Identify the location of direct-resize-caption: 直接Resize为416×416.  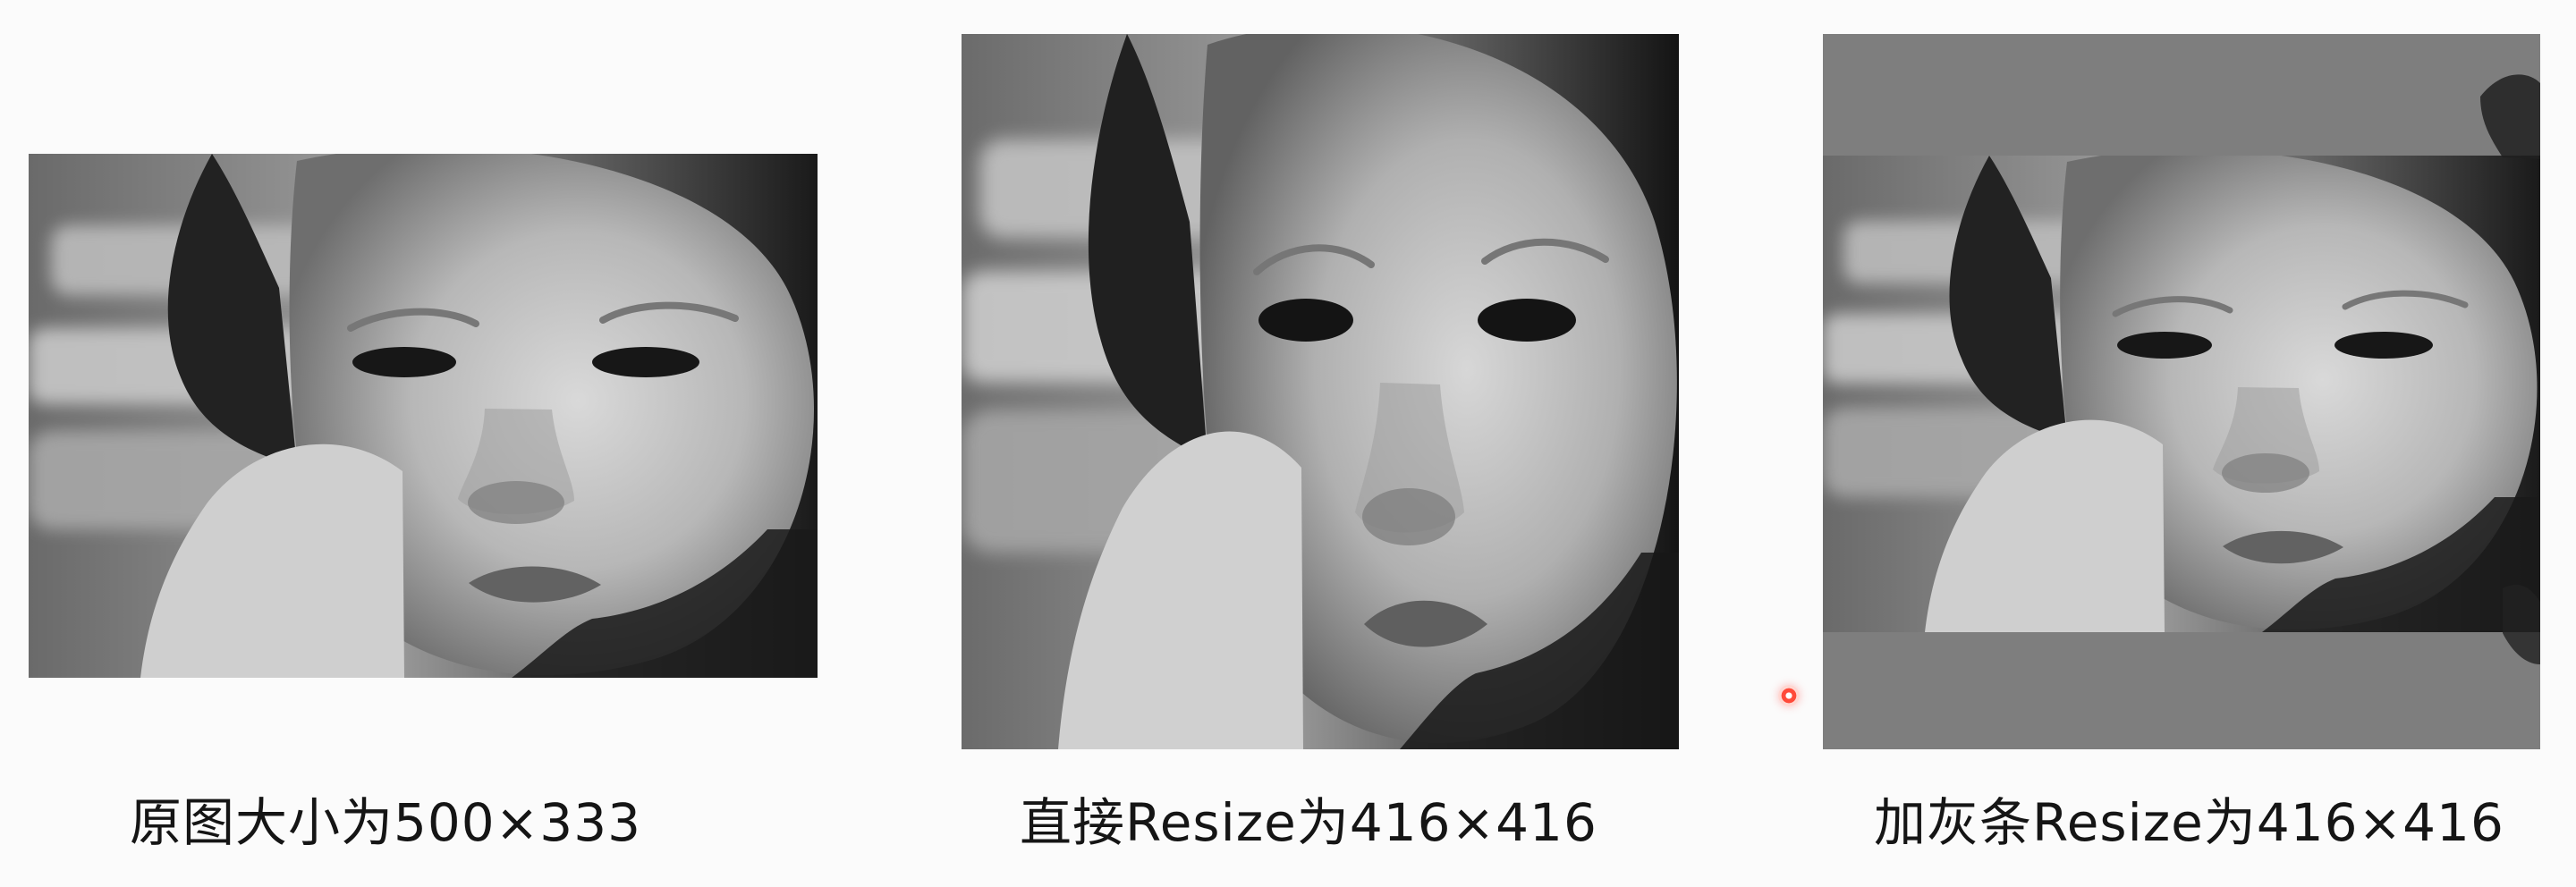
(1308, 823).